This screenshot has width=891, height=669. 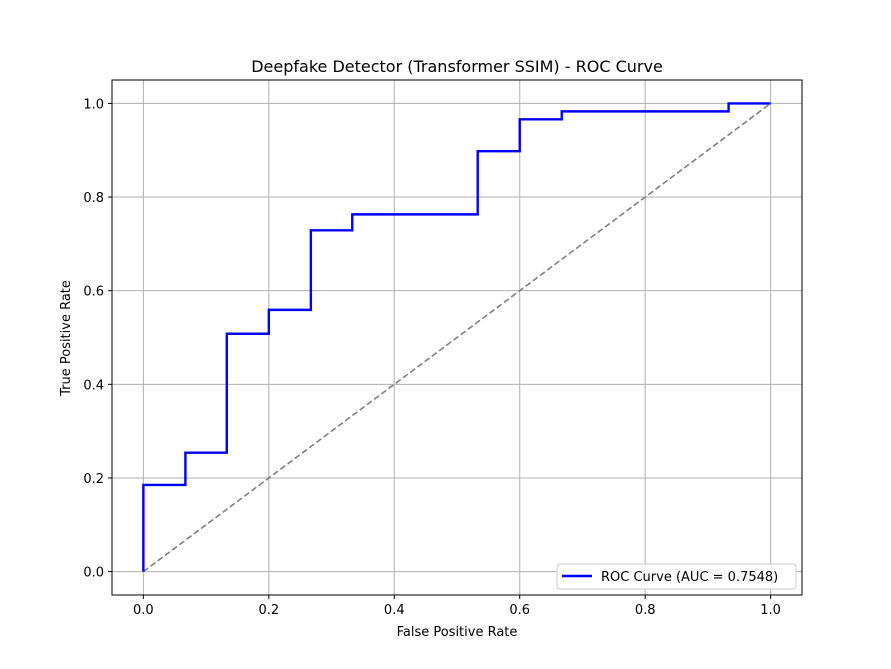 What do you see at coordinates (770, 610) in the screenshot?
I see `x-tick-label: 1.0` at bounding box center [770, 610].